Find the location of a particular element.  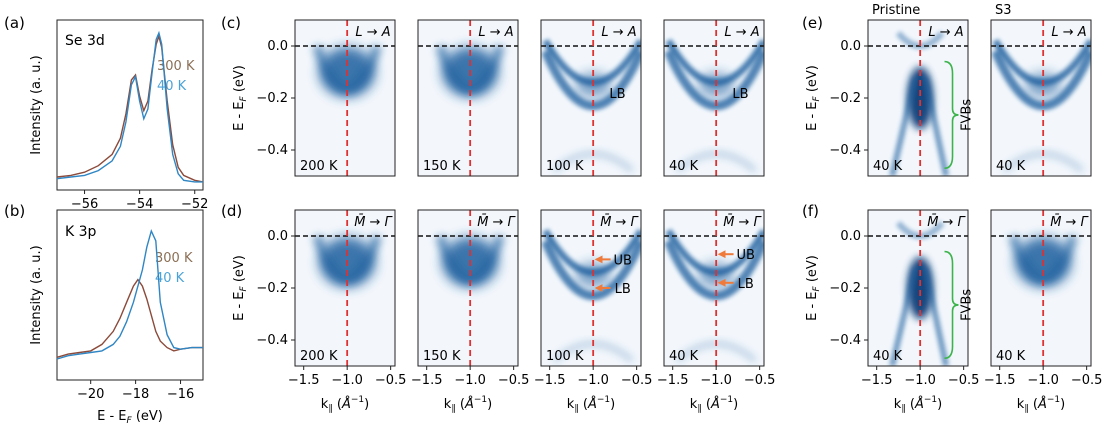

chart-b-xticks: −20 −18 −16 is located at coordinates (135, 391).